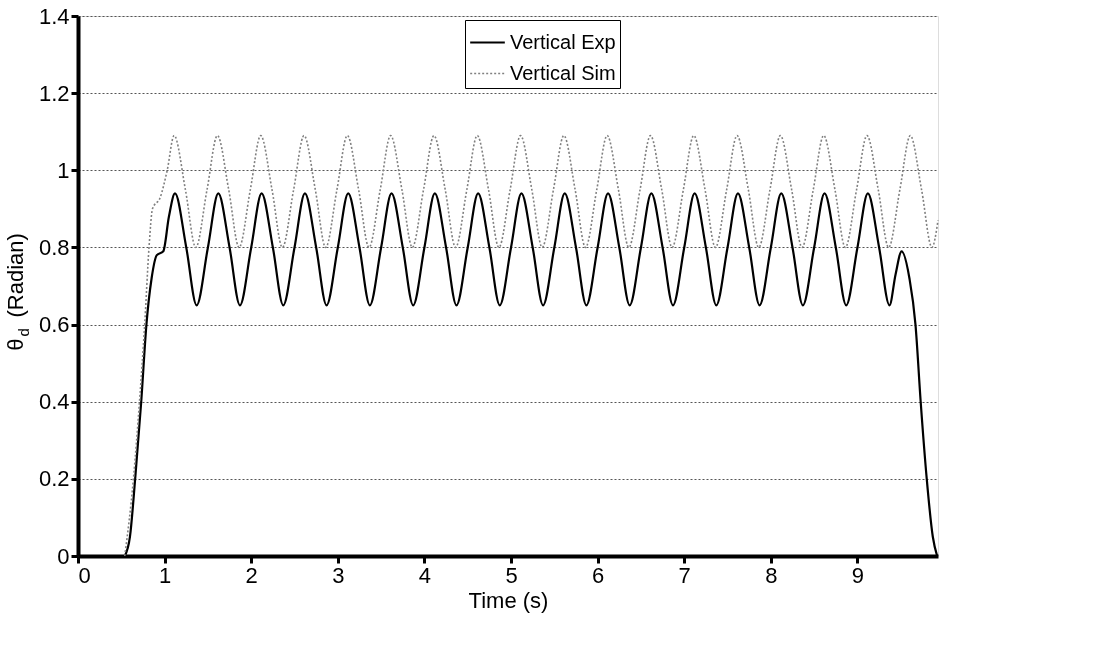  Describe the element at coordinates (684, 575) in the screenshot. I see `x-tick-label: 7` at that location.